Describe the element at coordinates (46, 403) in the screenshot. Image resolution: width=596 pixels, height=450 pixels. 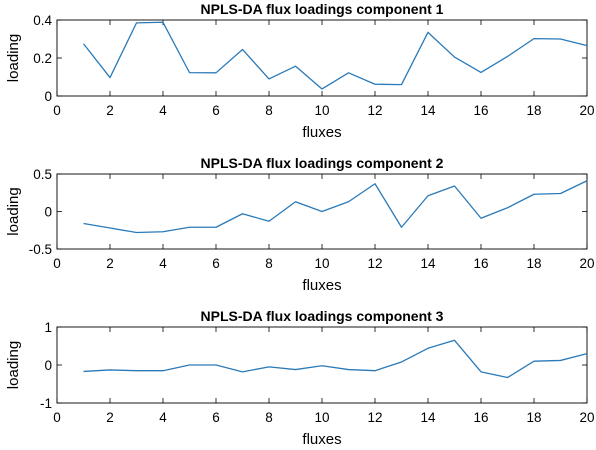
I see `y-tick-label: -1` at that location.